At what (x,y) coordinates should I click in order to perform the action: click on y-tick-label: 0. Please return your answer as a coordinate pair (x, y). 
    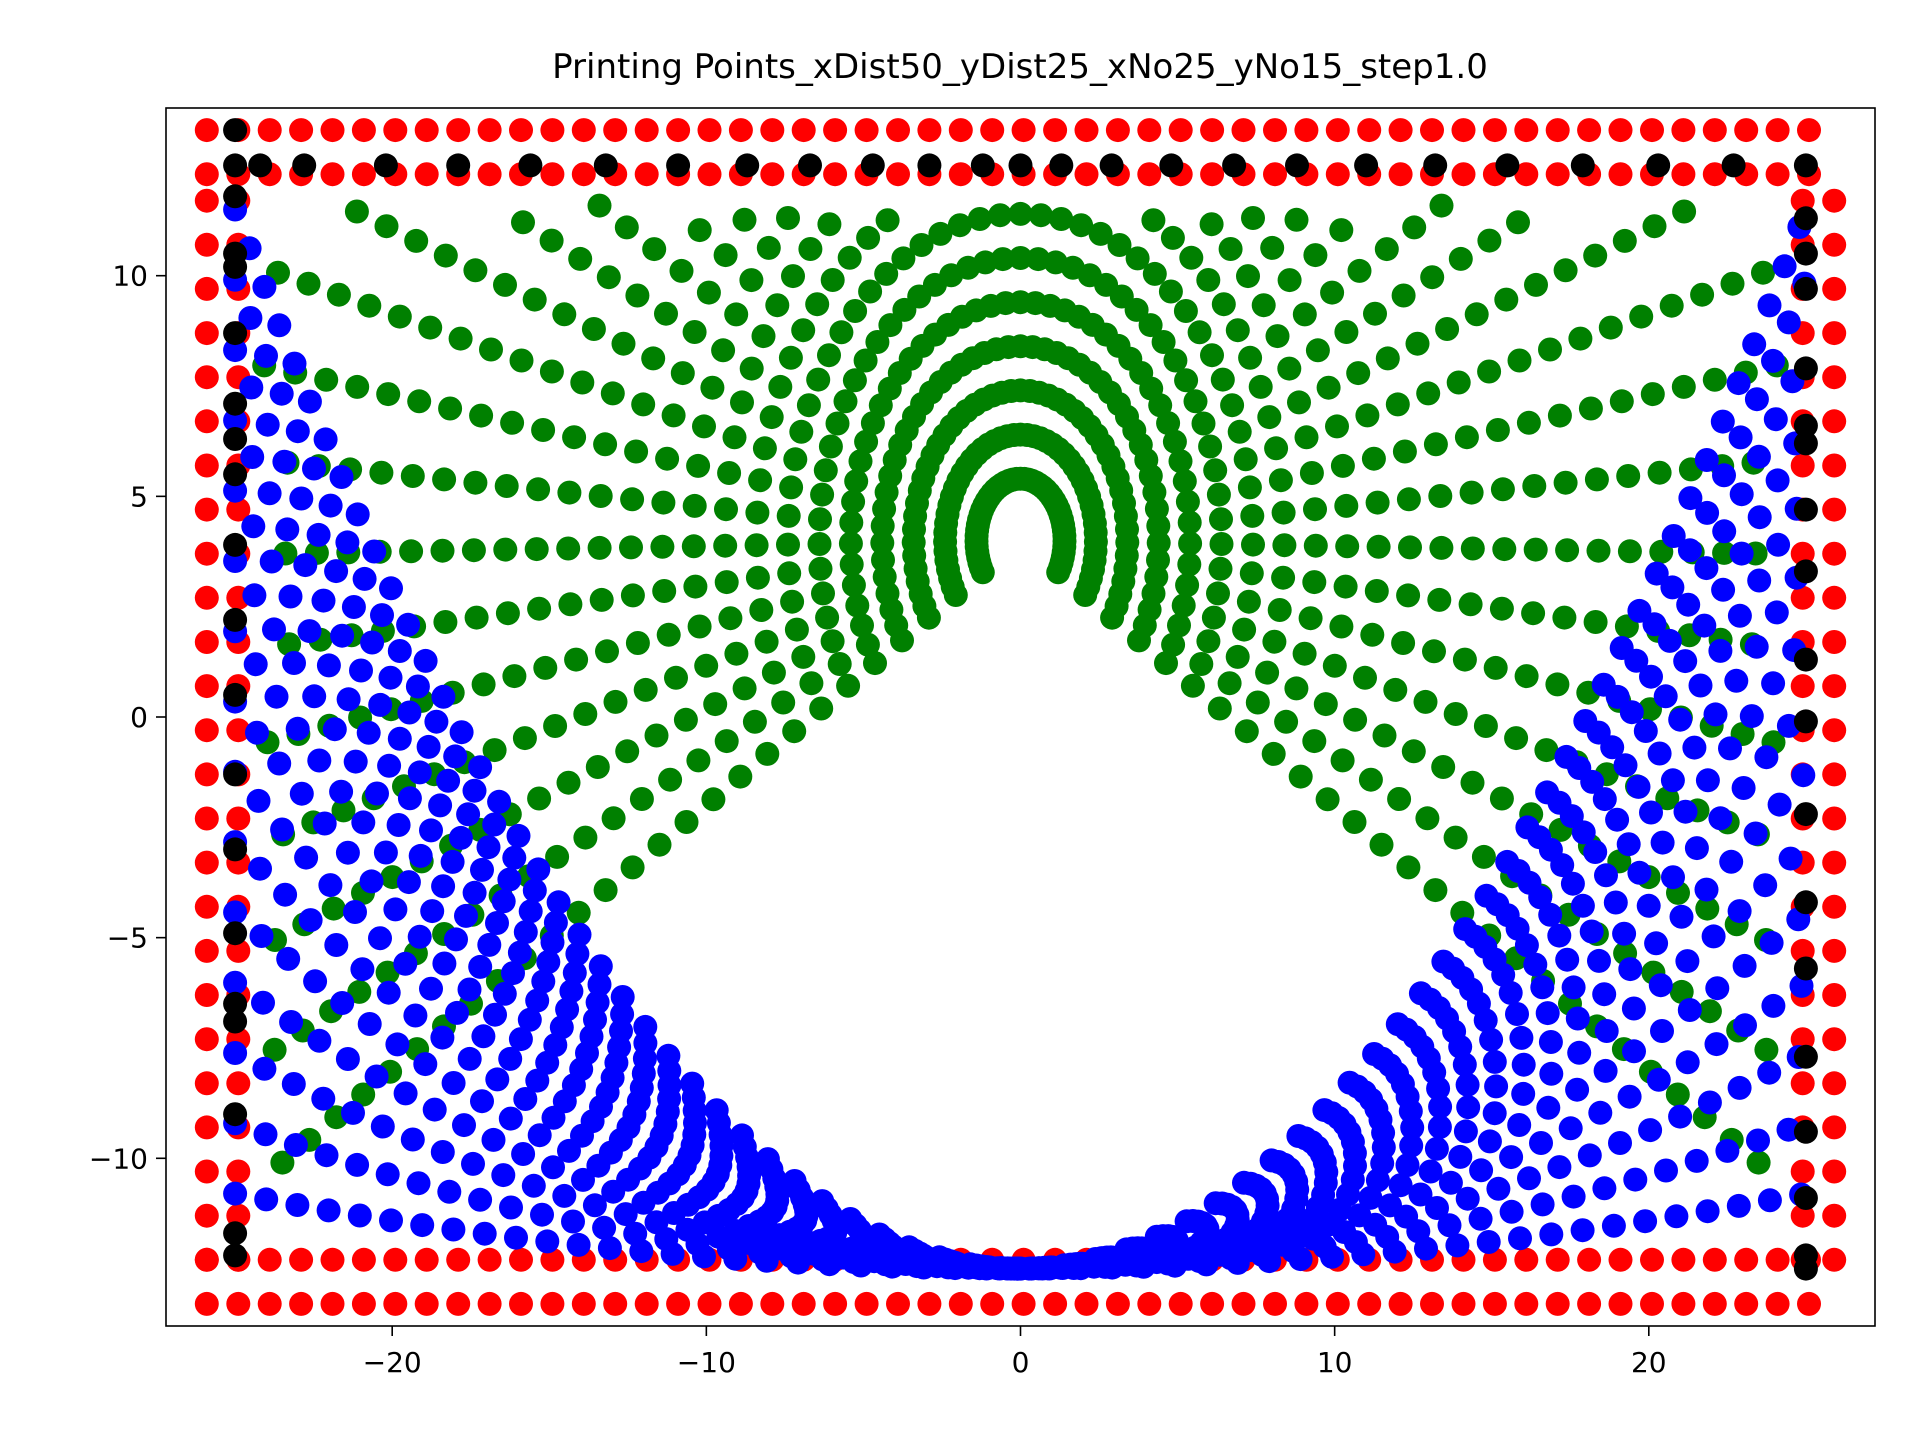
    Looking at the image, I should click on (139, 717).